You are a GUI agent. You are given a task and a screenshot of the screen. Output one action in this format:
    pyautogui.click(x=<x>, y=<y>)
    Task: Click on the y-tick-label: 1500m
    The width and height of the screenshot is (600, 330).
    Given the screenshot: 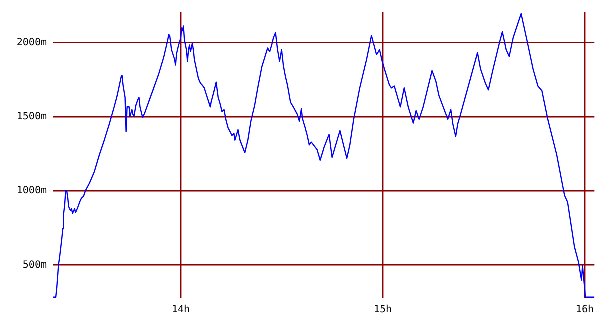 What is the action you would take?
    pyautogui.click(x=31, y=117)
    